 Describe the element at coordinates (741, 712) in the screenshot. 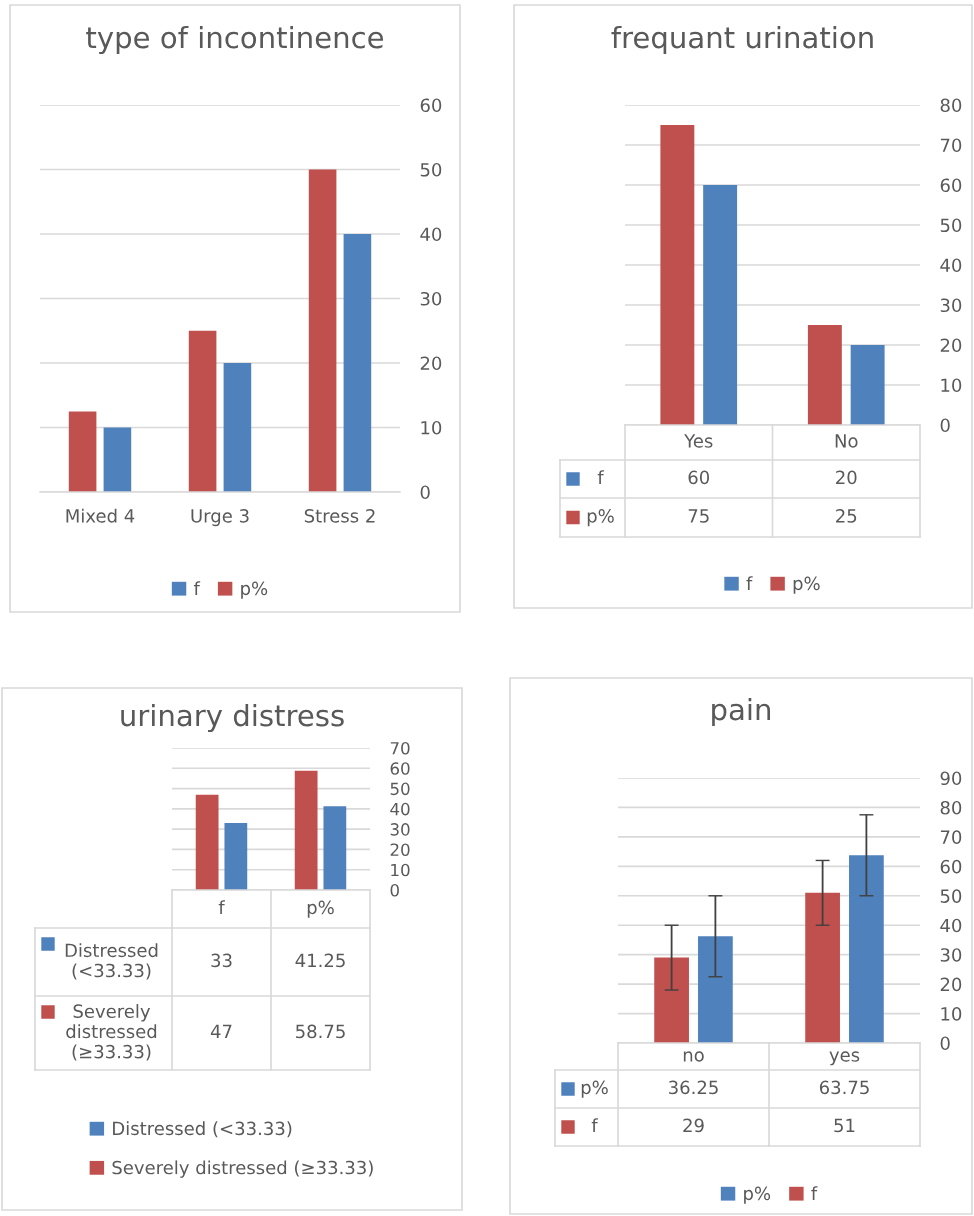

I see `chart-title: pain` at that location.